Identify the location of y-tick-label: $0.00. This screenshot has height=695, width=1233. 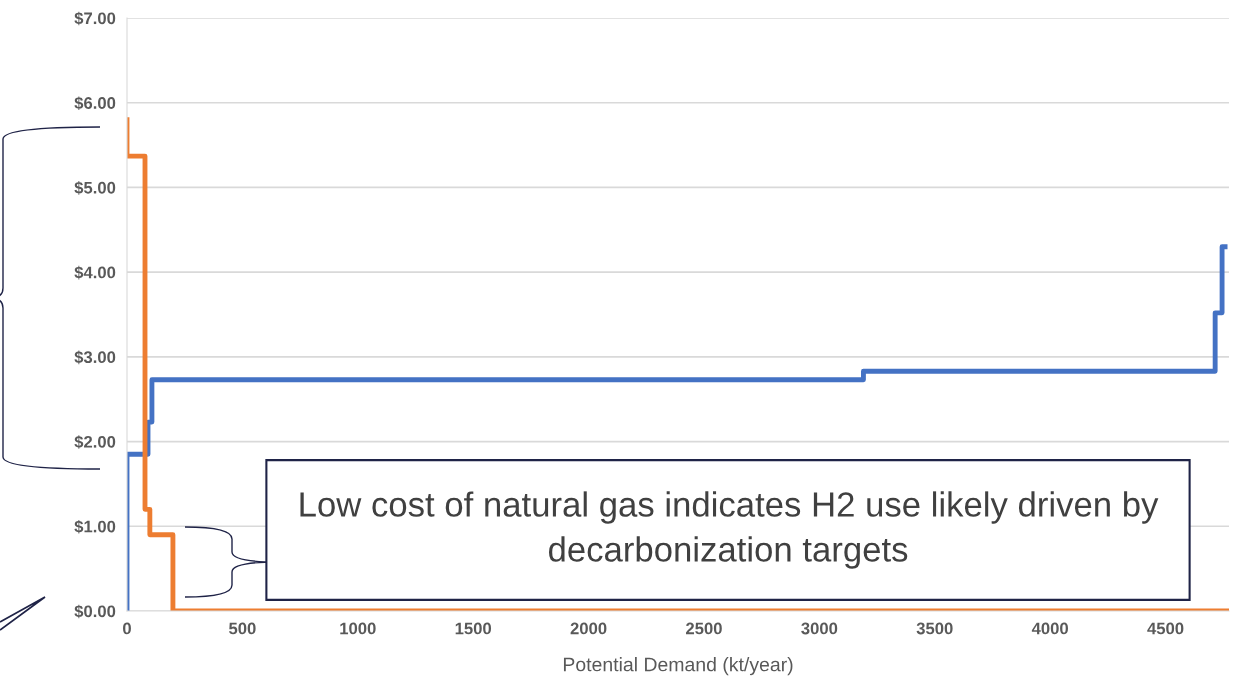
(95, 611).